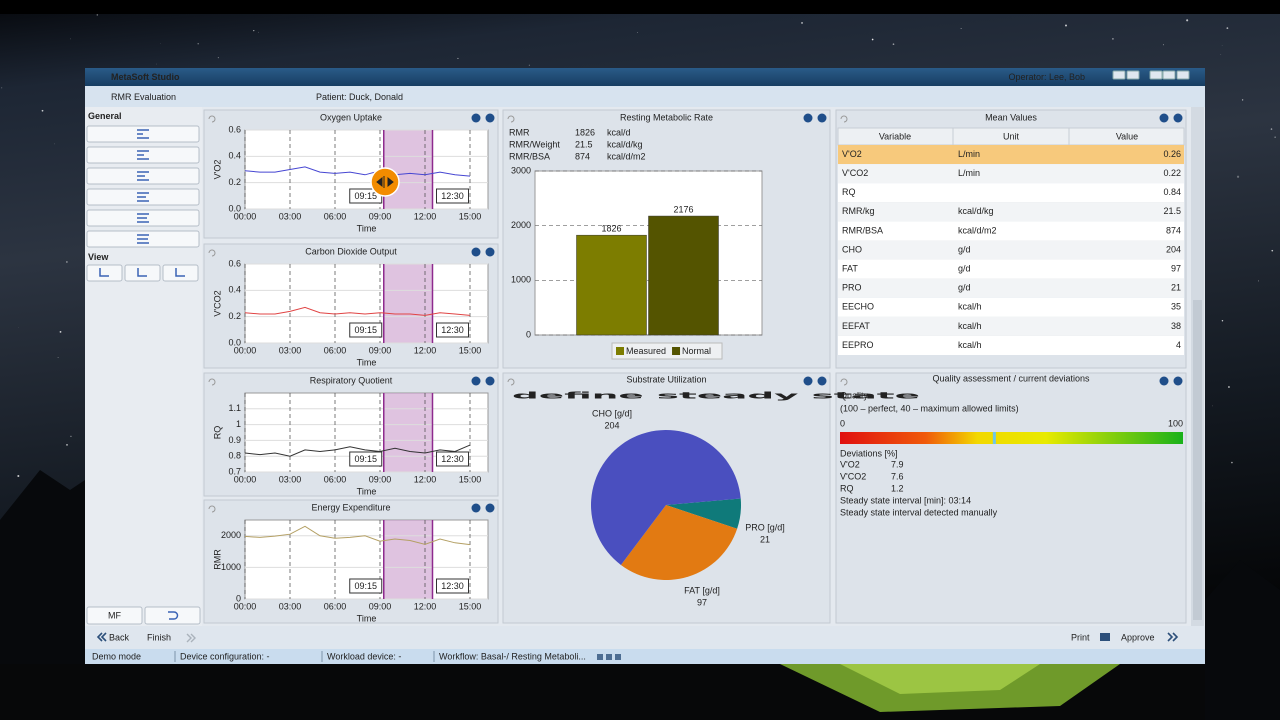 The width and height of the screenshot is (1280, 720). Describe the element at coordinates (1080, 637) in the screenshot. I see `print-button: Print` at that location.